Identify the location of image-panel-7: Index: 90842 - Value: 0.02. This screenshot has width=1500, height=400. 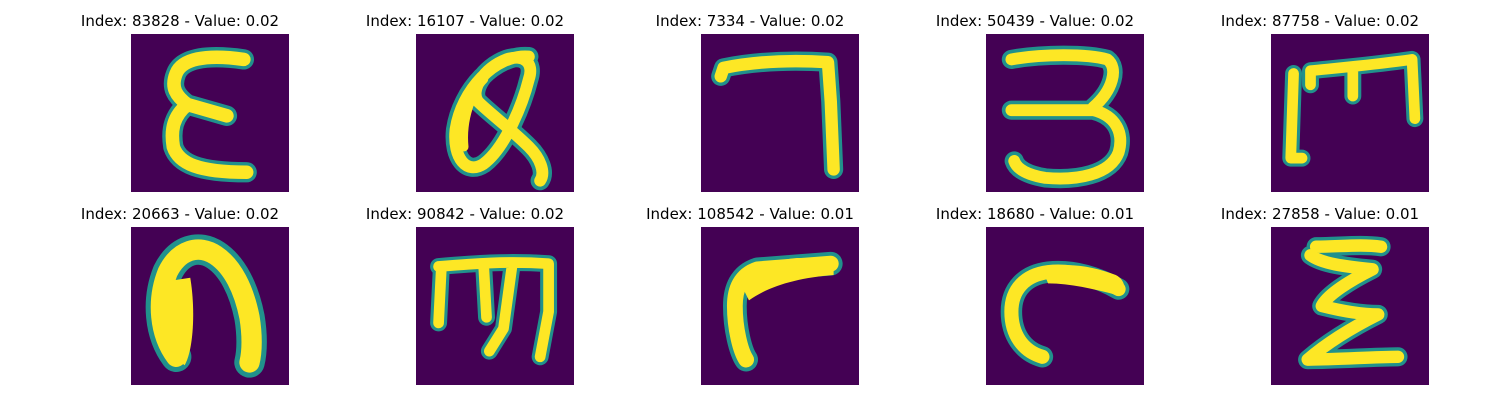
(465, 289).